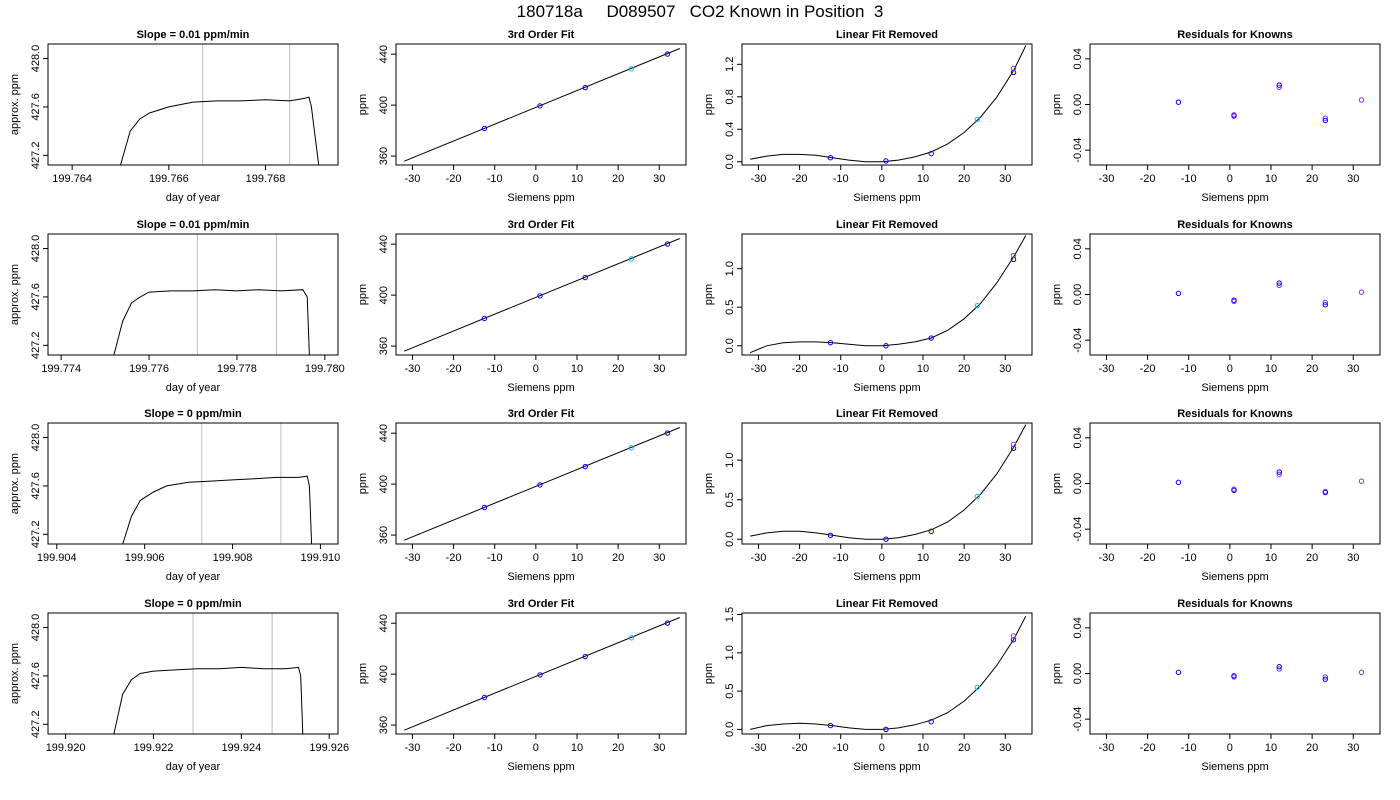 Image resolution: width=1400 pixels, height=800 pixels. What do you see at coordinates (730, 129) in the screenshot?
I see `y-tick-label: 0.4` at bounding box center [730, 129].